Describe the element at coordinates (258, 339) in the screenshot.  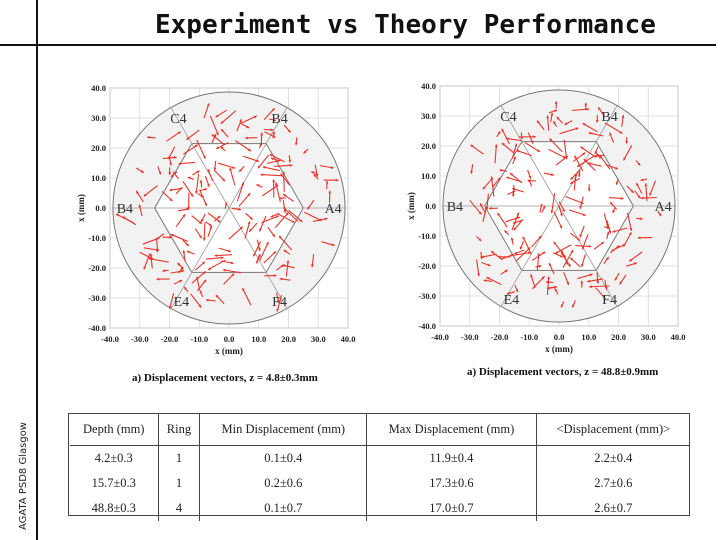
I see `x-tick-label: 10.0` at that location.